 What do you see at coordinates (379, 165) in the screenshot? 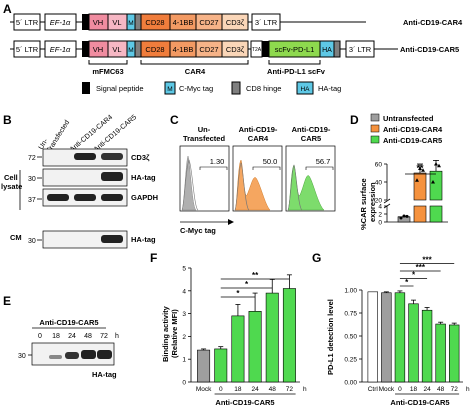
I see `d-tick-label: 60` at bounding box center [379, 165].